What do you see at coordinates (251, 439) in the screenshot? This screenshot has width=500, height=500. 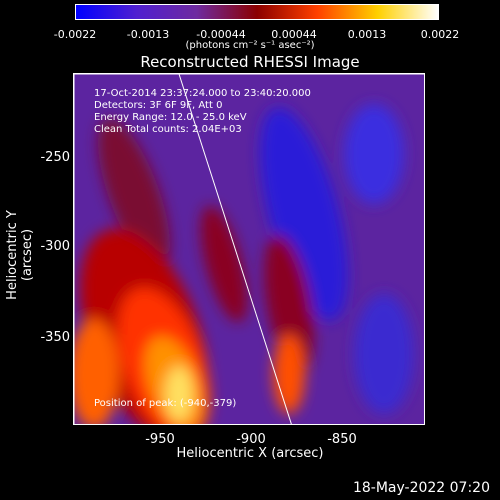 I see `x-tick: -900` at bounding box center [251, 439].